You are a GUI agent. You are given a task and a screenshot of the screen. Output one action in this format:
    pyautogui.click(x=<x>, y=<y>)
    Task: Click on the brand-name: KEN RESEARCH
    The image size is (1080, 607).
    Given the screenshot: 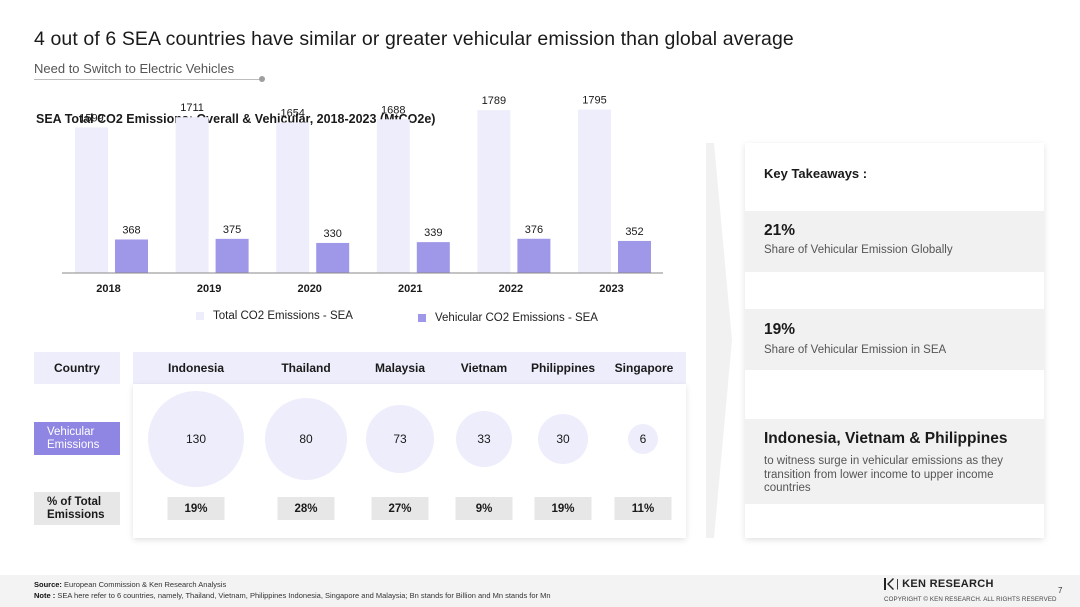 What is the action you would take?
    pyautogui.click(x=948, y=584)
    